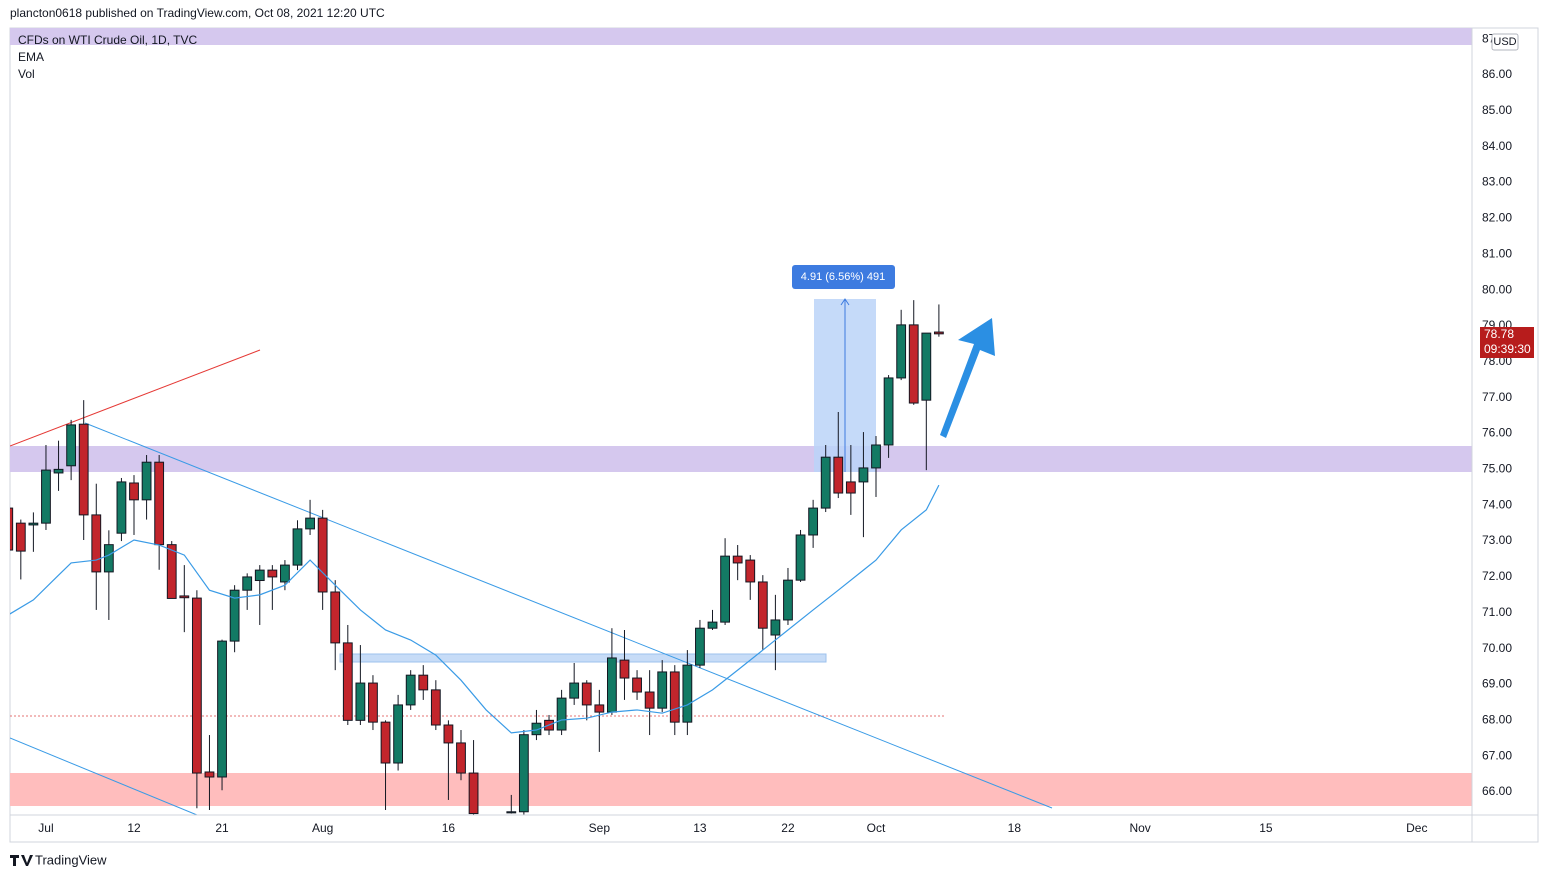 The height and width of the screenshot is (878, 1549). Describe the element at coordinates (1497, 74) in the screenshot. I see `y-tick-label: 86.00` at that location.